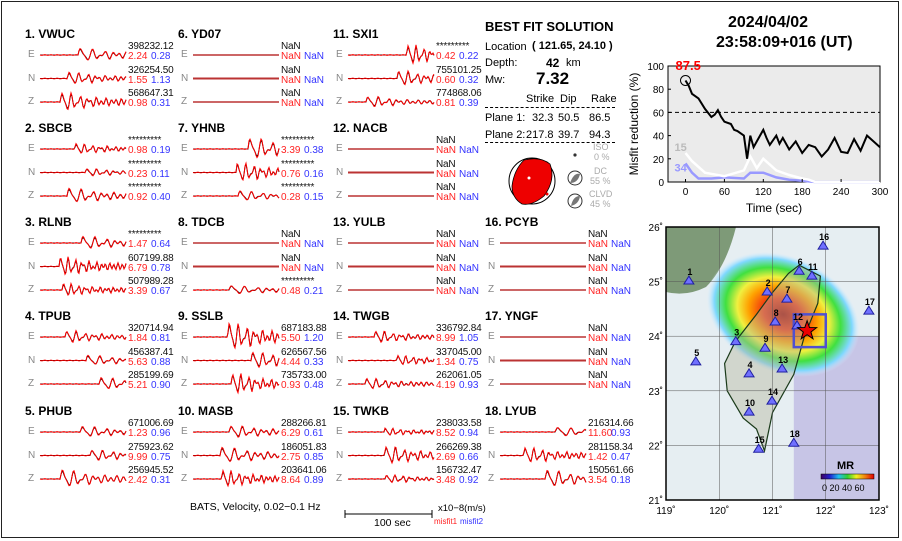 This screenshot has height=541, width=902. What do you see at coordinates (736, 333) in the screenshot?
I see `station-number: 3` at bounding box center [736, 333].